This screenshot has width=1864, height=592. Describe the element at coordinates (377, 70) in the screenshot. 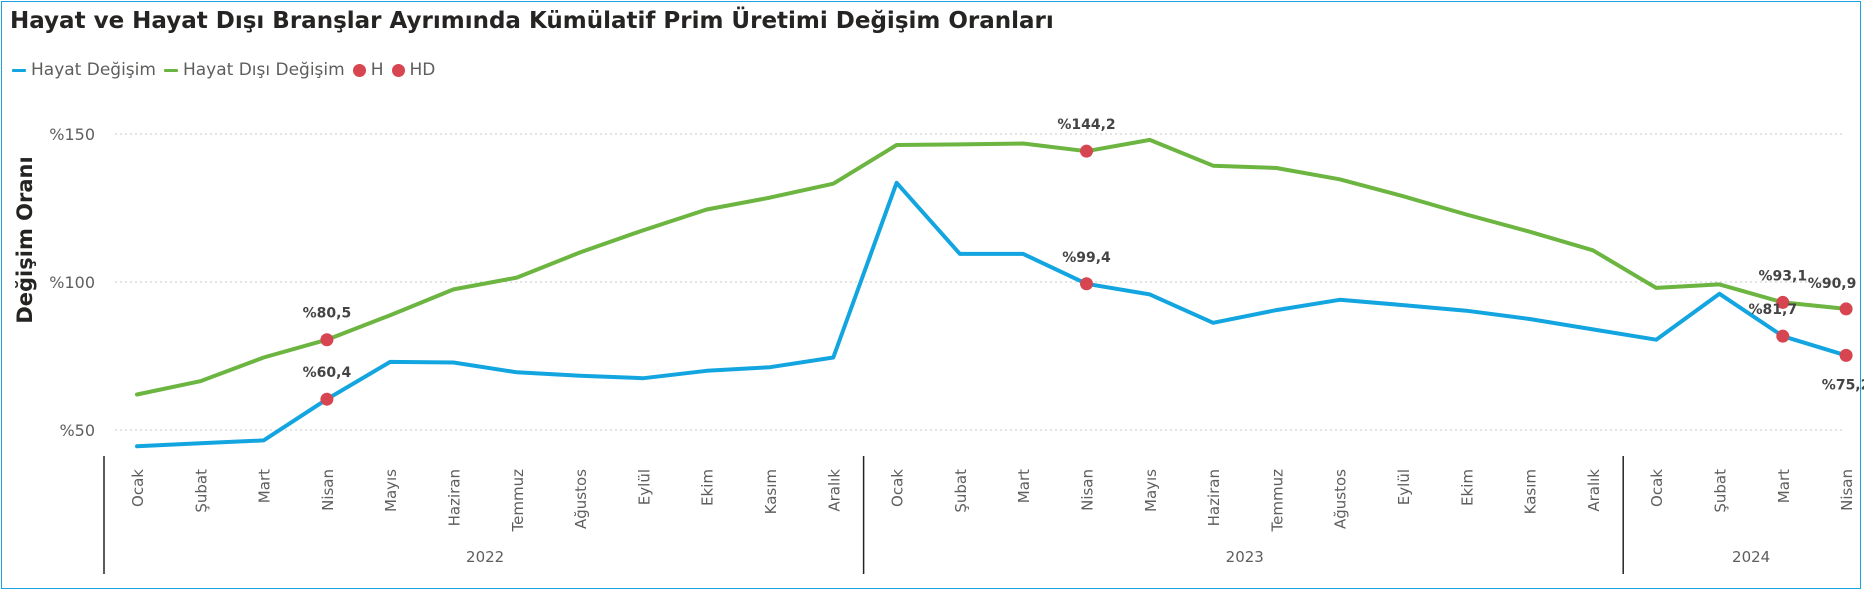

I see `legend-label-h: H` at that location.